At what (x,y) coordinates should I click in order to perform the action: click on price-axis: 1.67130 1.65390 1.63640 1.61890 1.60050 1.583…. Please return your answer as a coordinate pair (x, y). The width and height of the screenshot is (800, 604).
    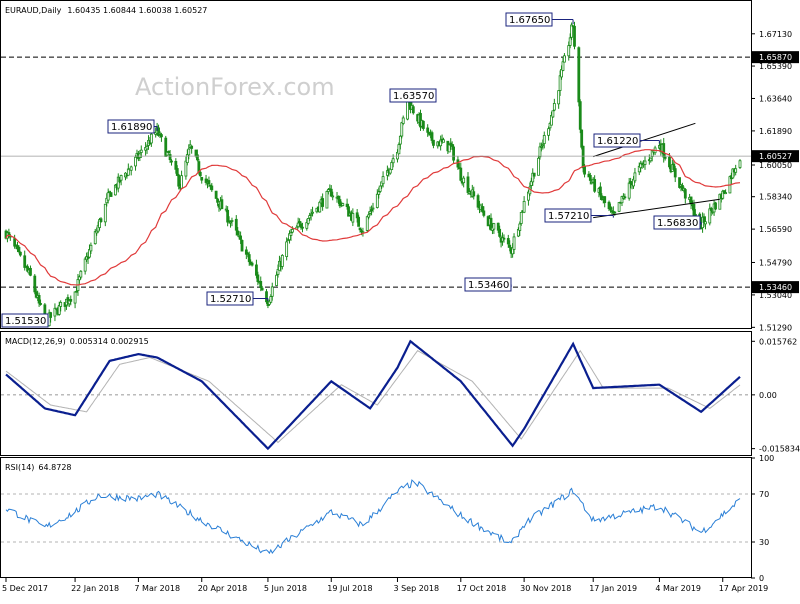
    Looking at the image, I should click on (771, 181).